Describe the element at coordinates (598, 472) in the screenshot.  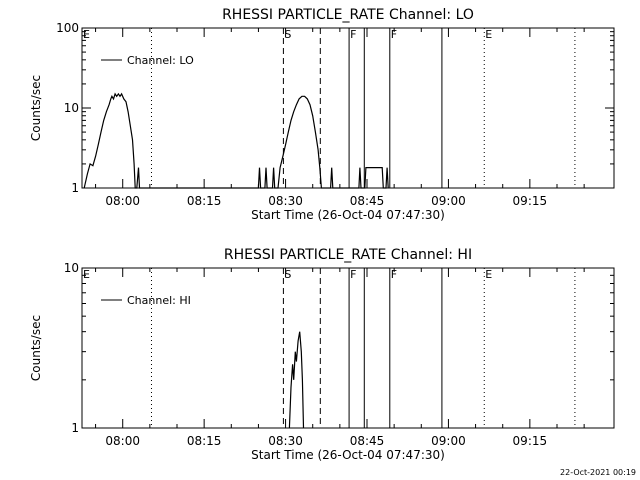
I see `footer-timestamp: 22-Oct-2021 00:19` at that location.